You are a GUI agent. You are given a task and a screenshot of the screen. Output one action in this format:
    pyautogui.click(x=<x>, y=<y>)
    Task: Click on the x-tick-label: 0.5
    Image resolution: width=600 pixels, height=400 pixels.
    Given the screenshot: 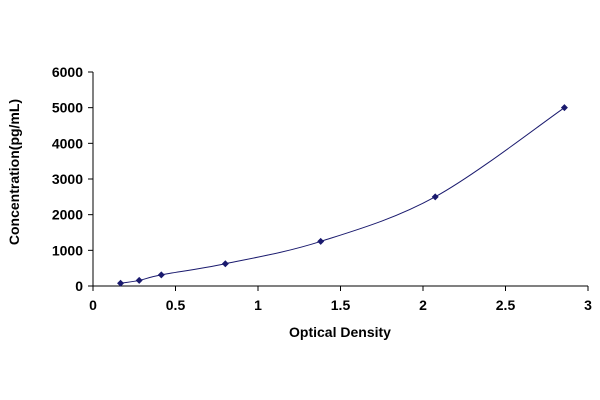 What is the action you would take?
    pyautogui.click(x=176, y=305)
    